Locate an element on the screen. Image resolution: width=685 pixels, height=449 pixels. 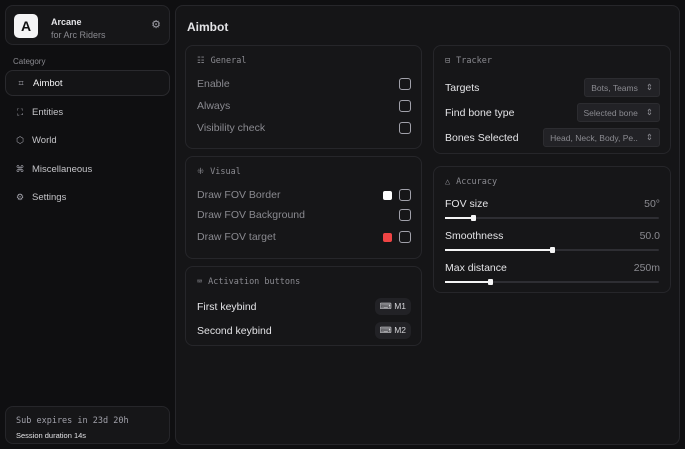
always-row: Always is located at coordinates (304, 106).